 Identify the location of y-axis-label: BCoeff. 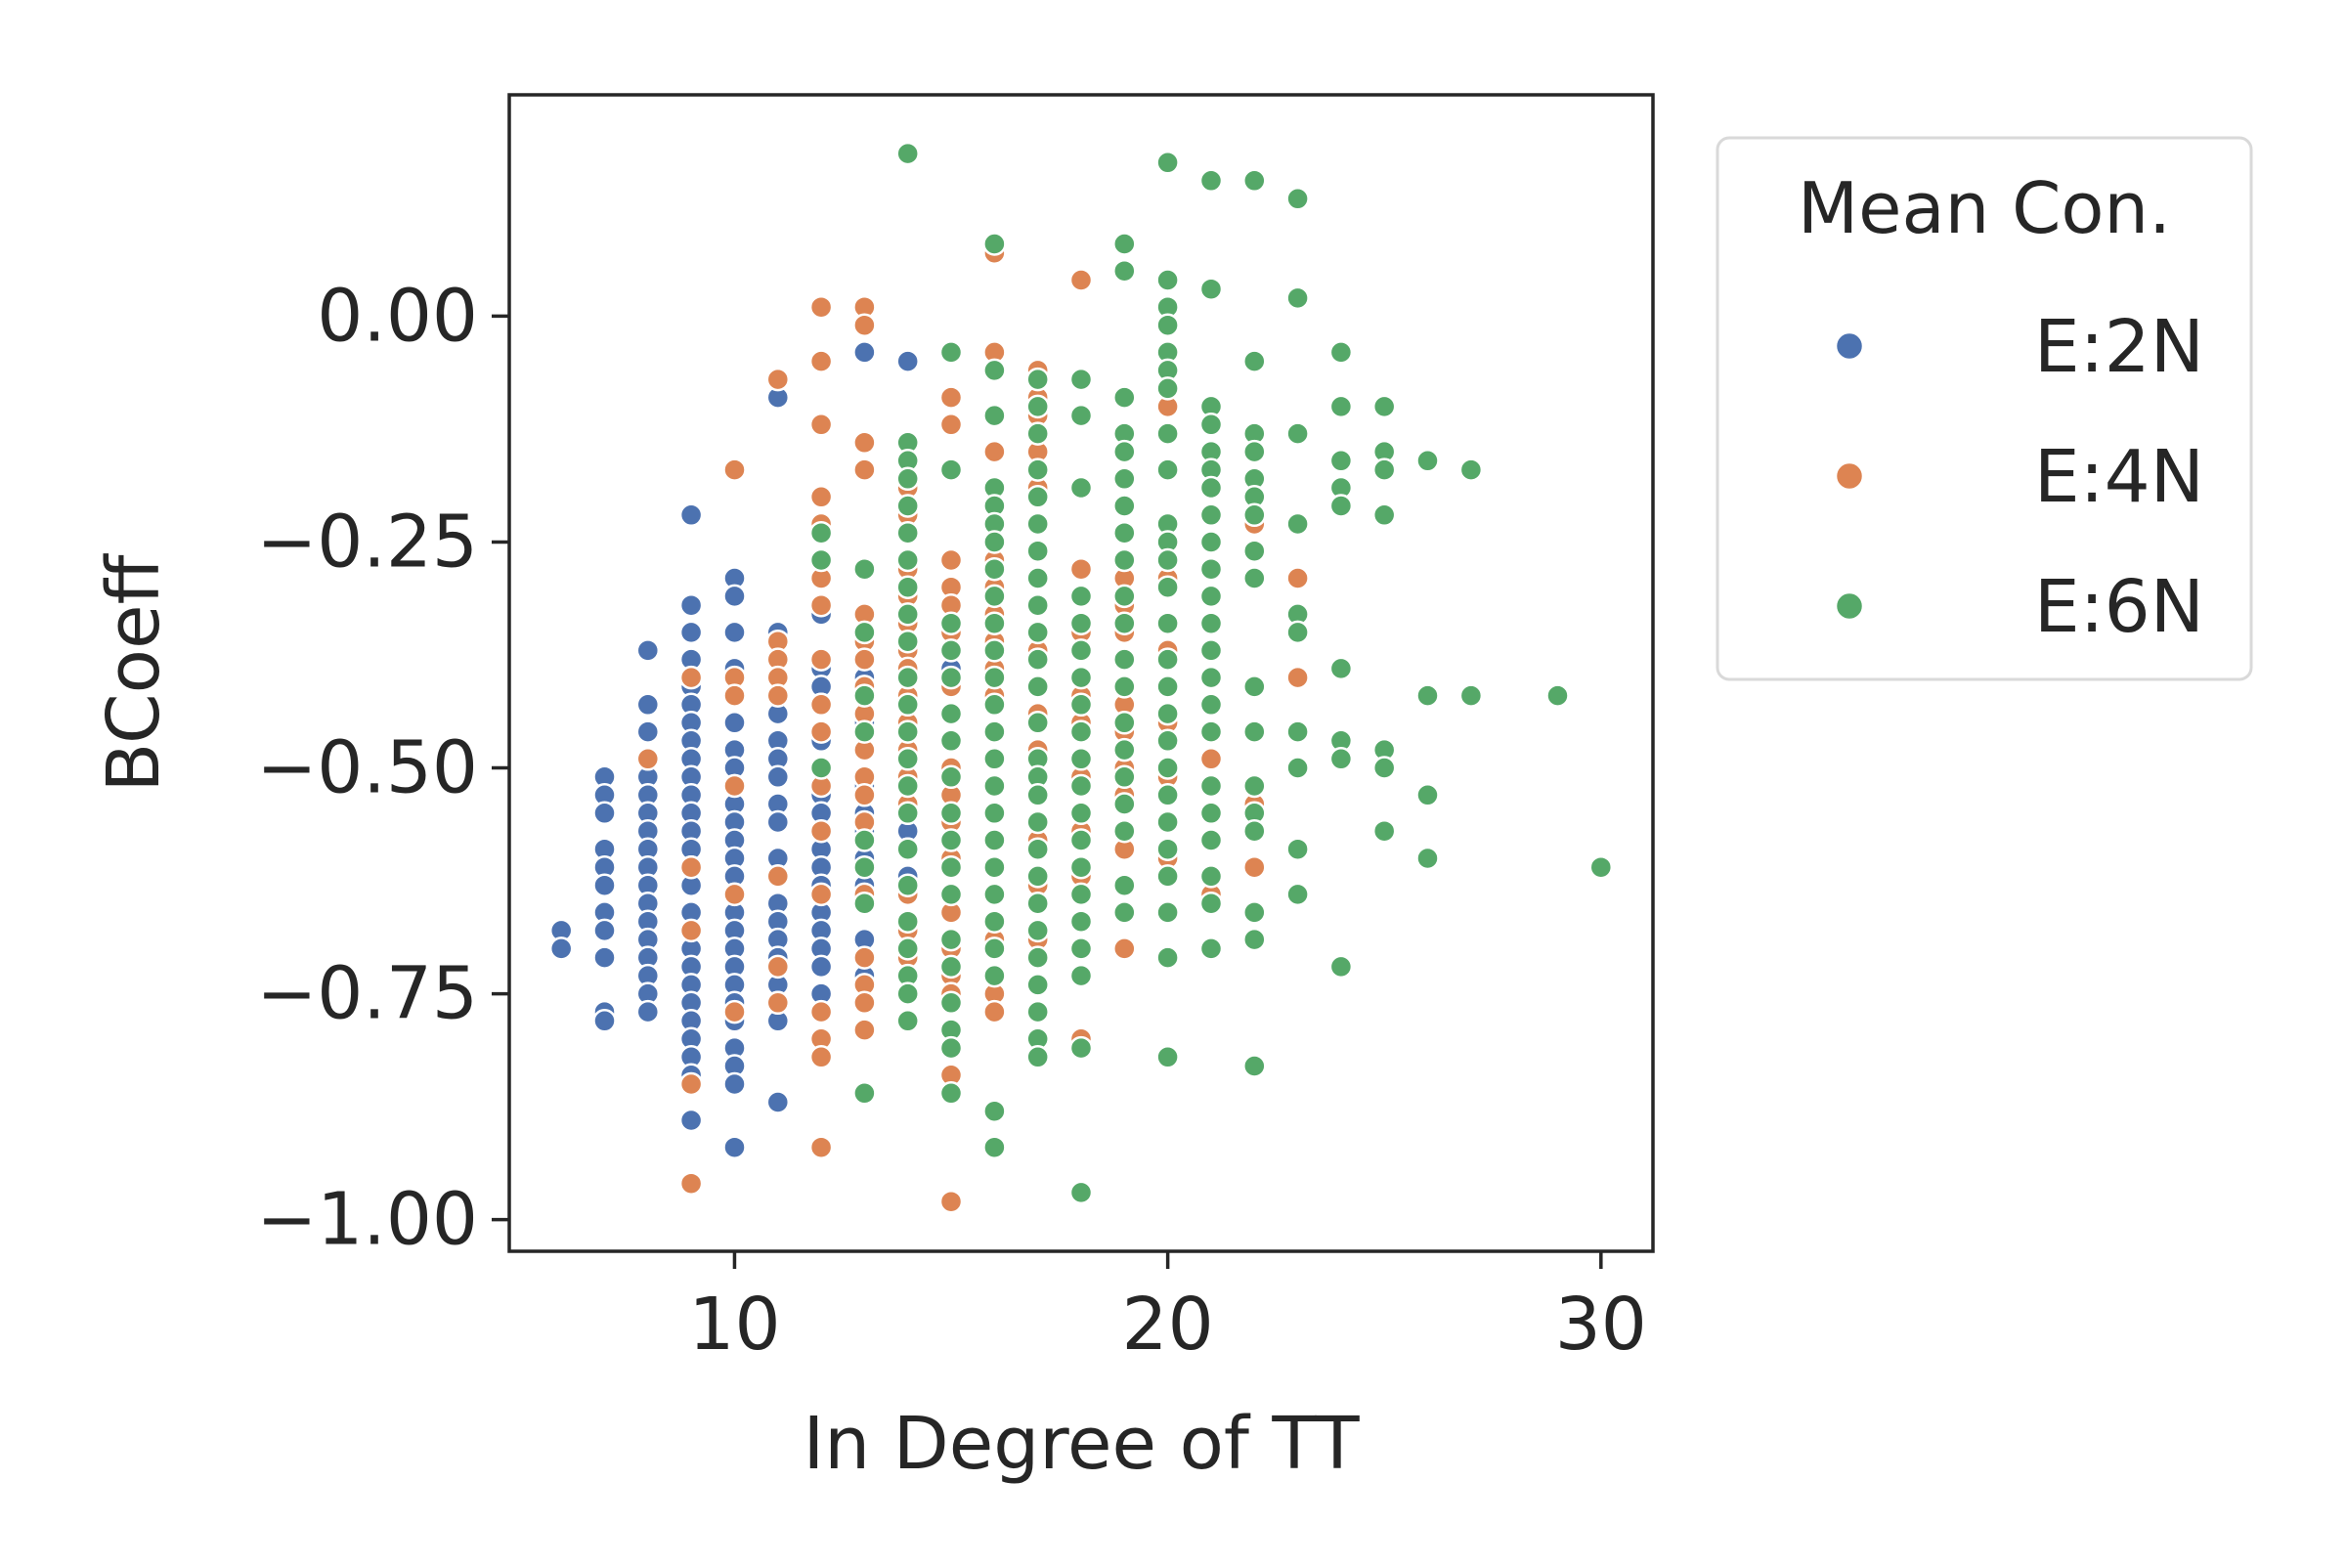
(134, 673).